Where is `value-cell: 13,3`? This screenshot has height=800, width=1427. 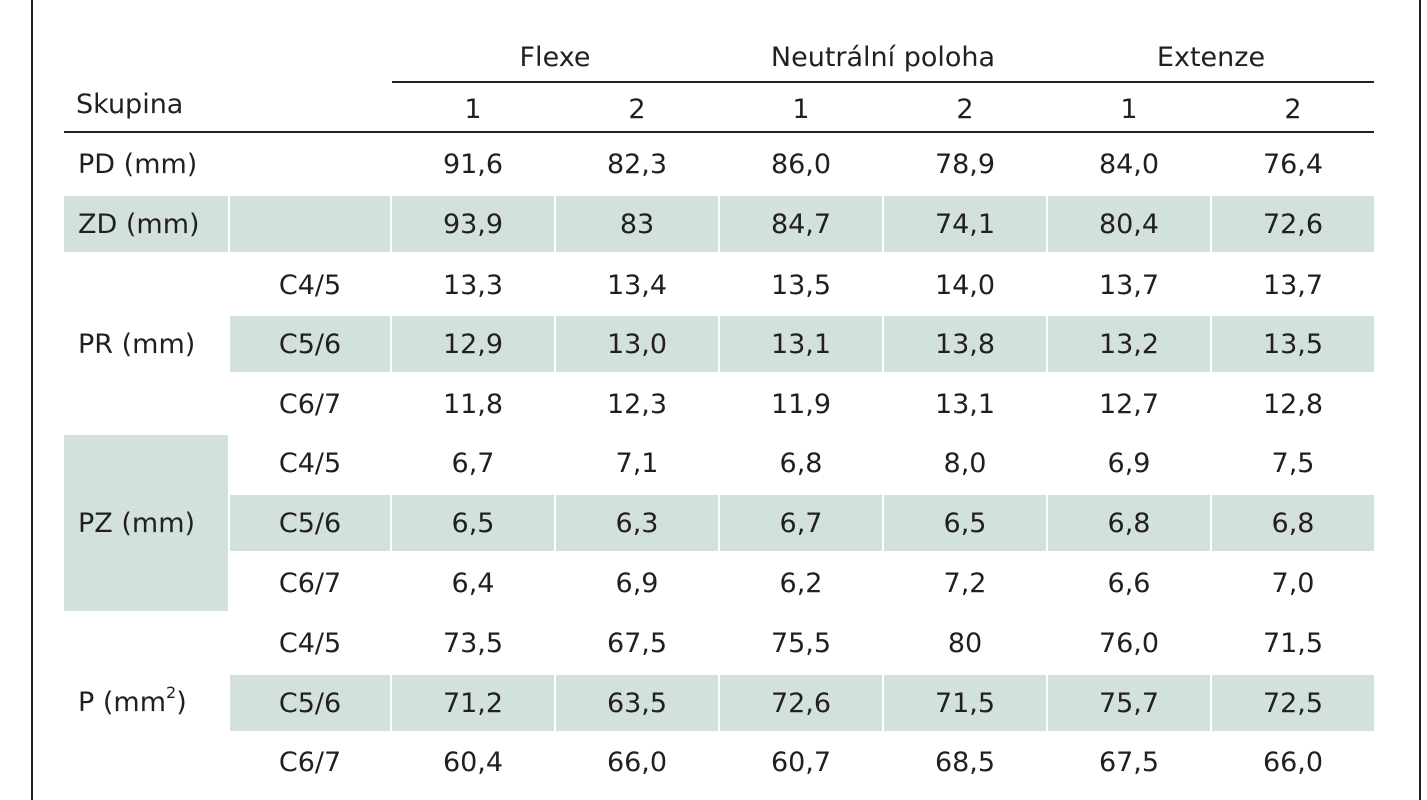
value-cell: 13,3 is located at coordinates (473, 285).